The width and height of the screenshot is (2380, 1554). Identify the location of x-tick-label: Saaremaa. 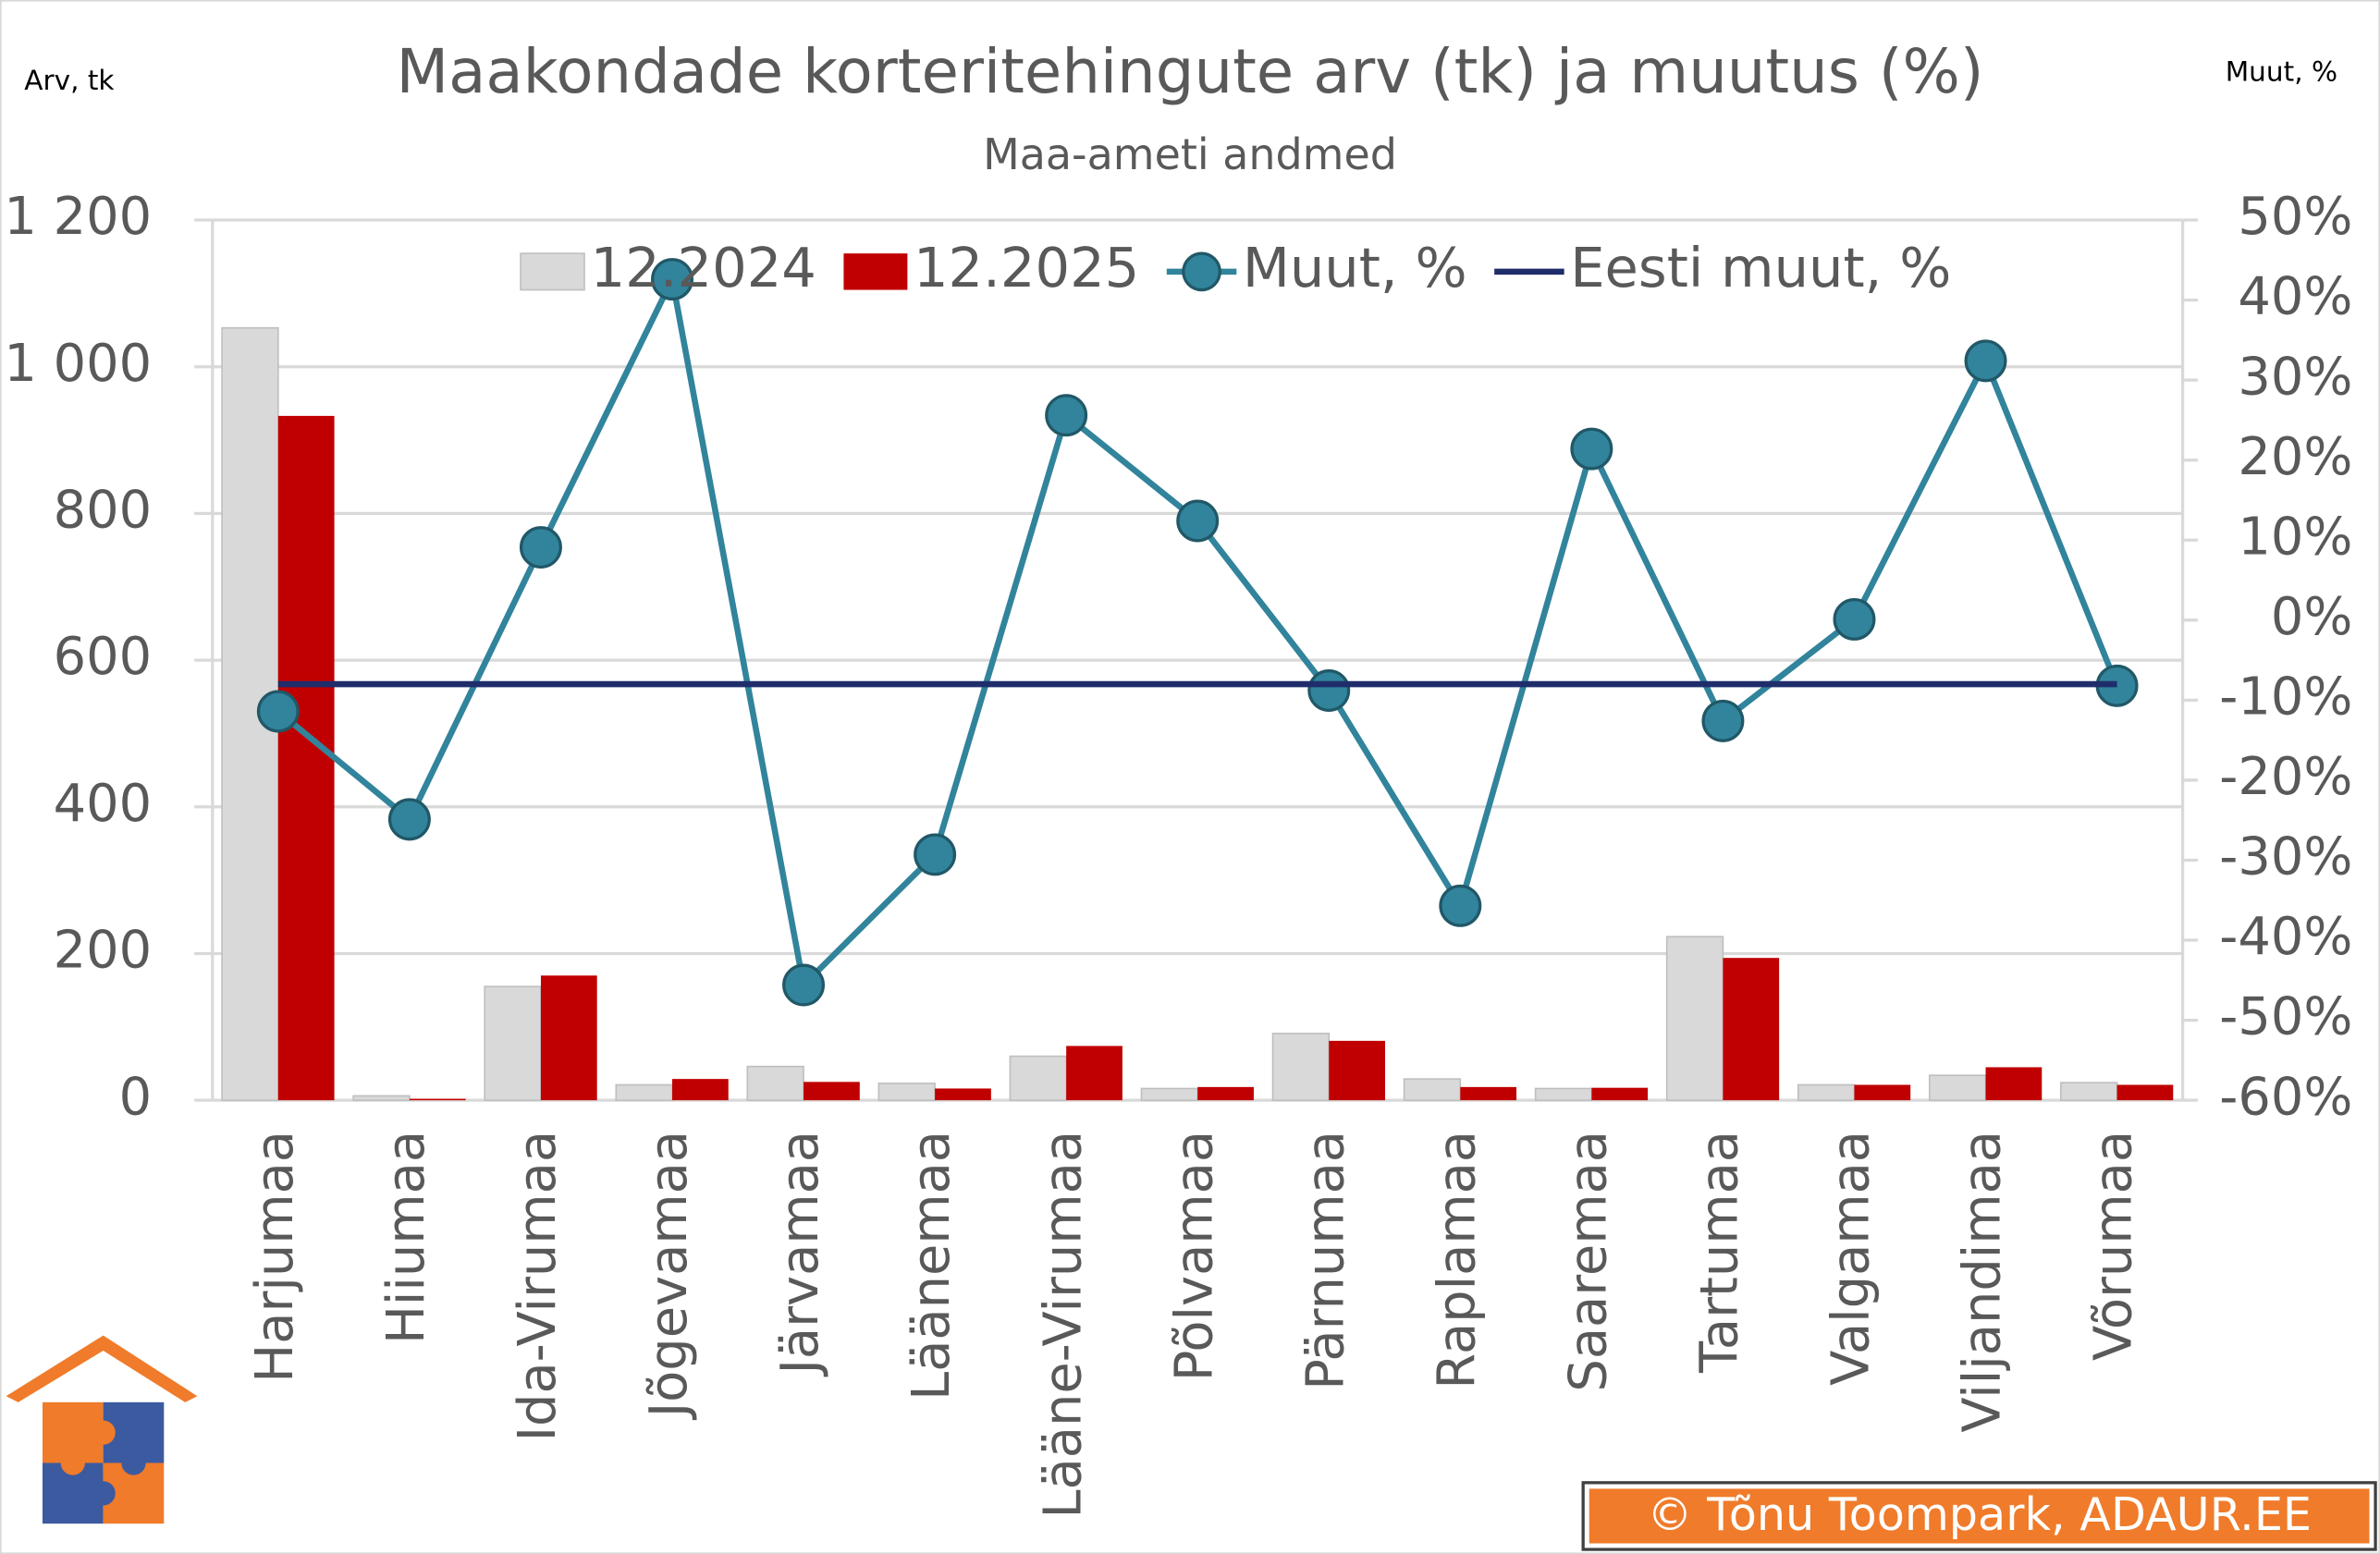
(1588, 1261).